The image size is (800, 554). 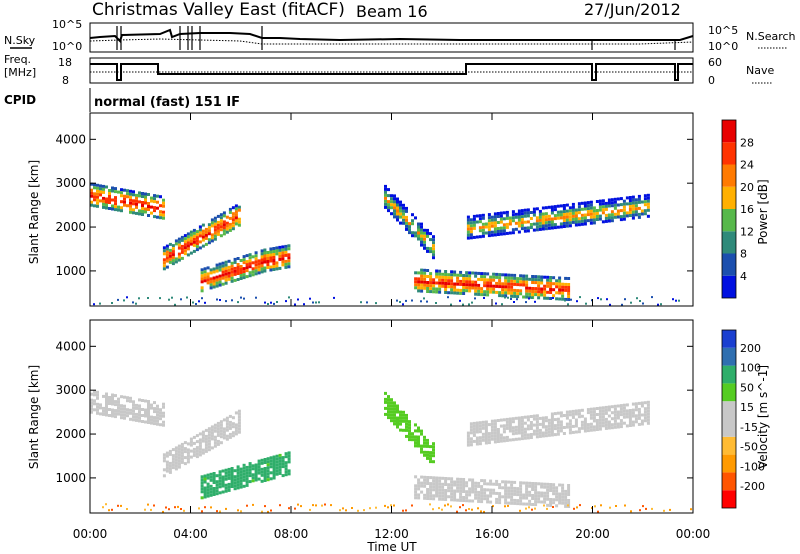 I want to click on y-tick-label: 2000, so click(x=70, y=227).